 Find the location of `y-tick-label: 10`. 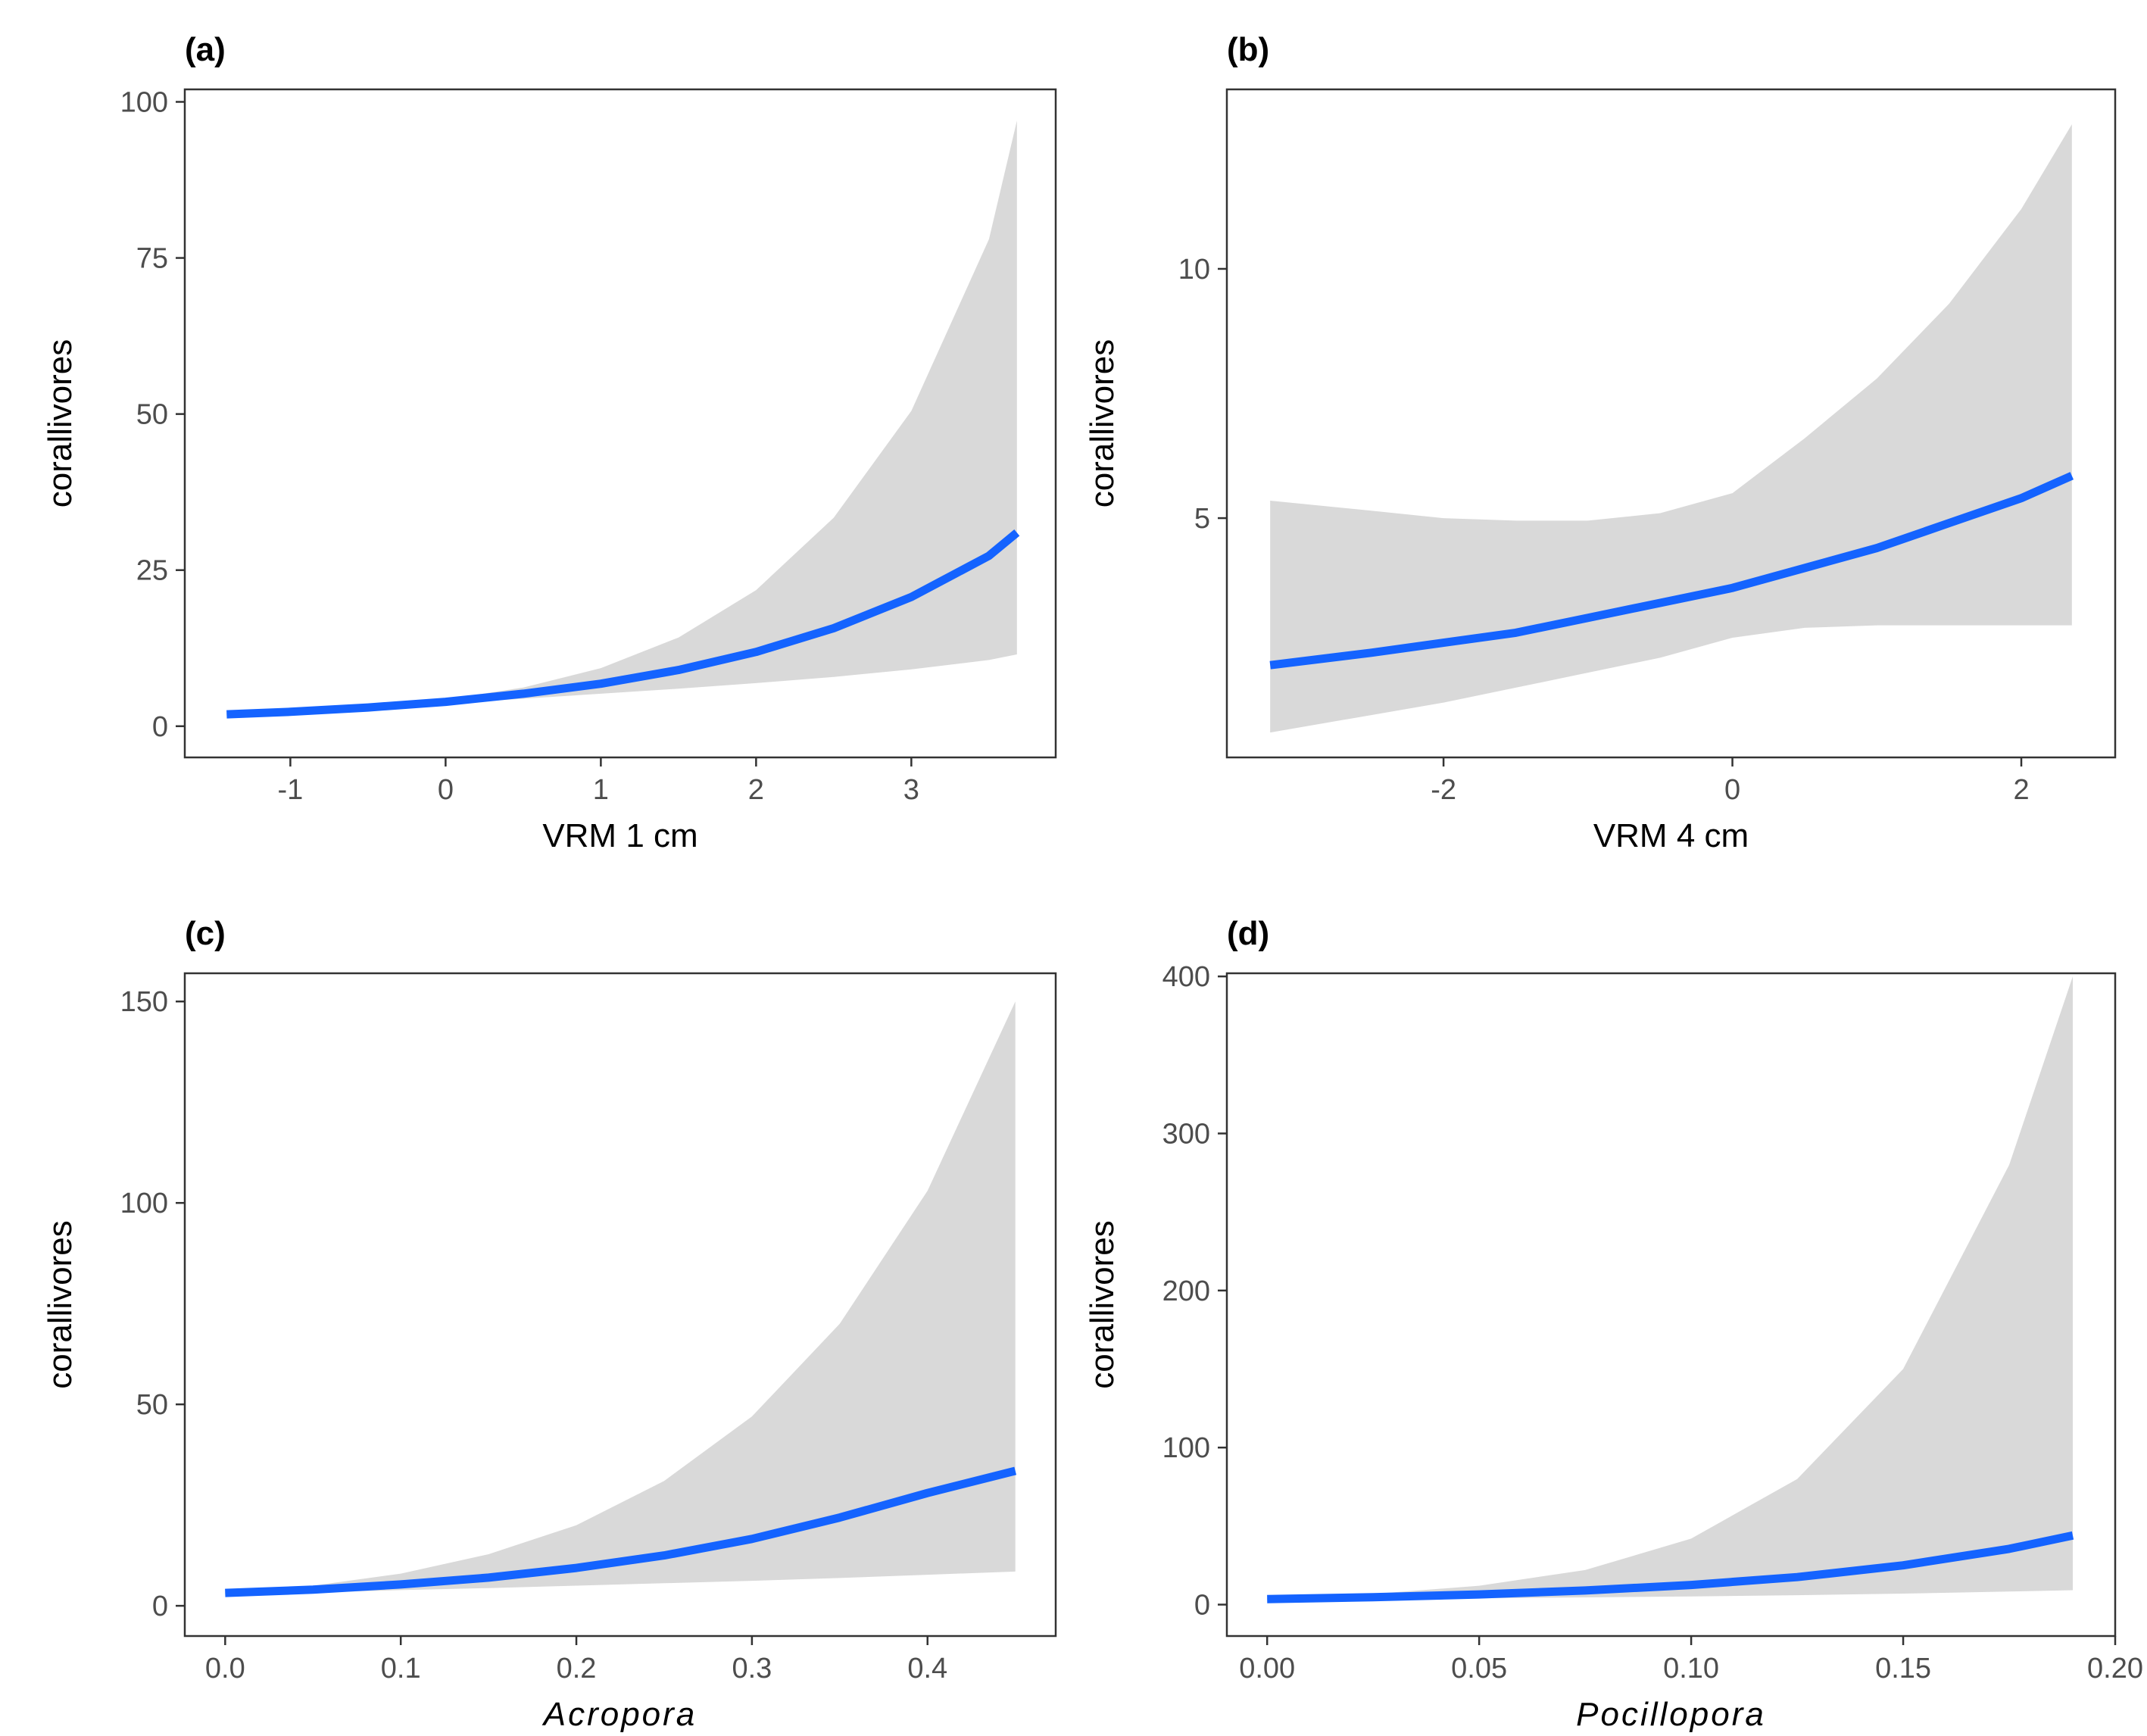

y-tick-label: 10 is located at coordinates (1194, 270).